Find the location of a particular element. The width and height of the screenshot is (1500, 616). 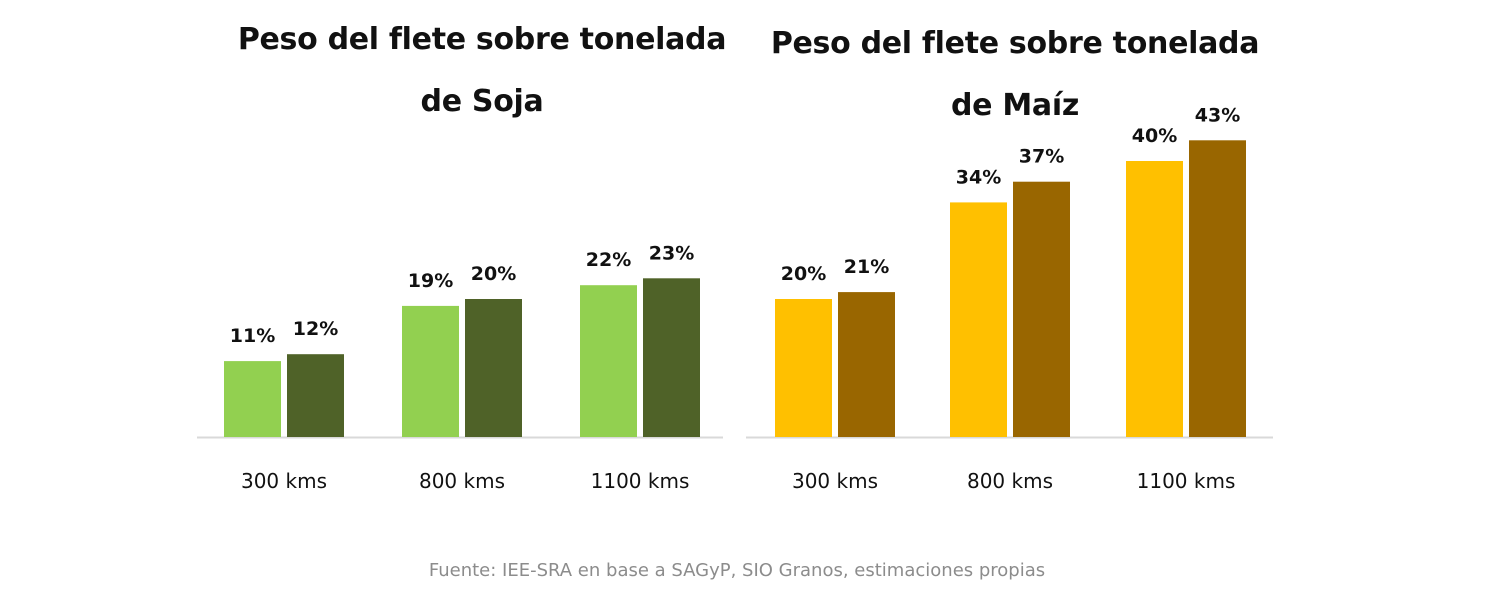

soja-data-label-1-1: 11% is located at coordinates (252, 336).